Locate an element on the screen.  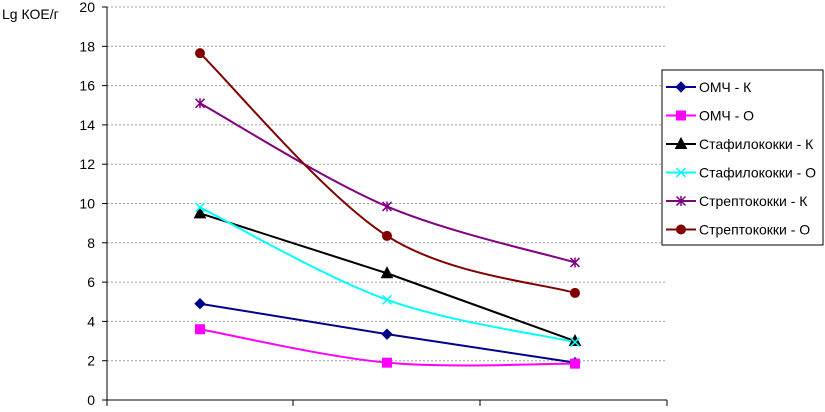
y-tick-label: 12 is located at coordinates (87, 164).